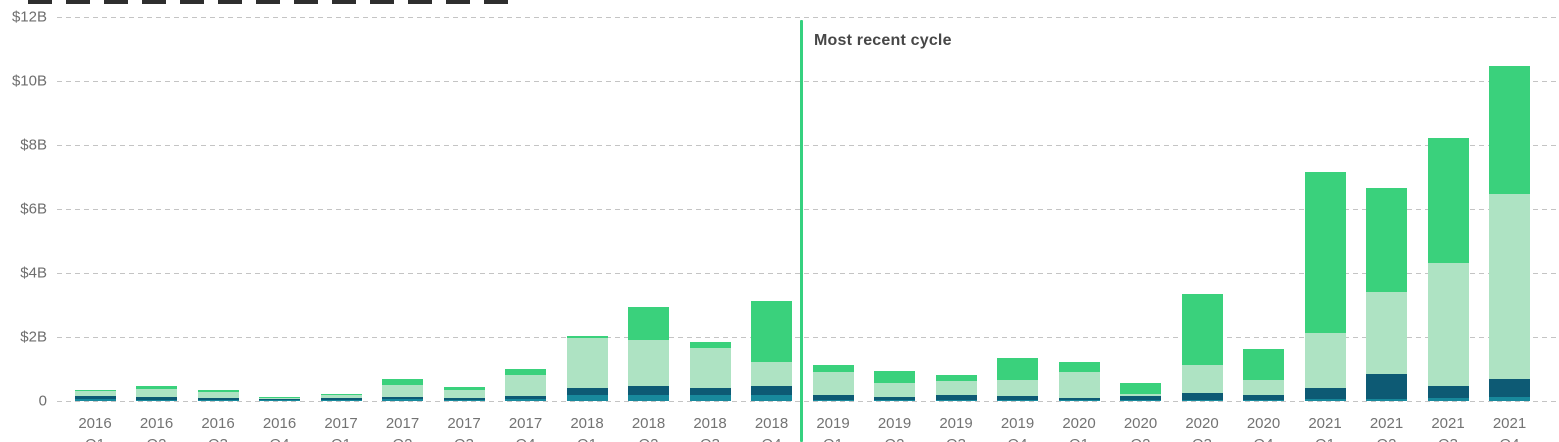 The width and height of the screenshot is (1559, 442). What do you see at coordinates (956, 388) in the screenshot?
I see `stacked-bar-2019-q3` at bounding box center [956, 388].